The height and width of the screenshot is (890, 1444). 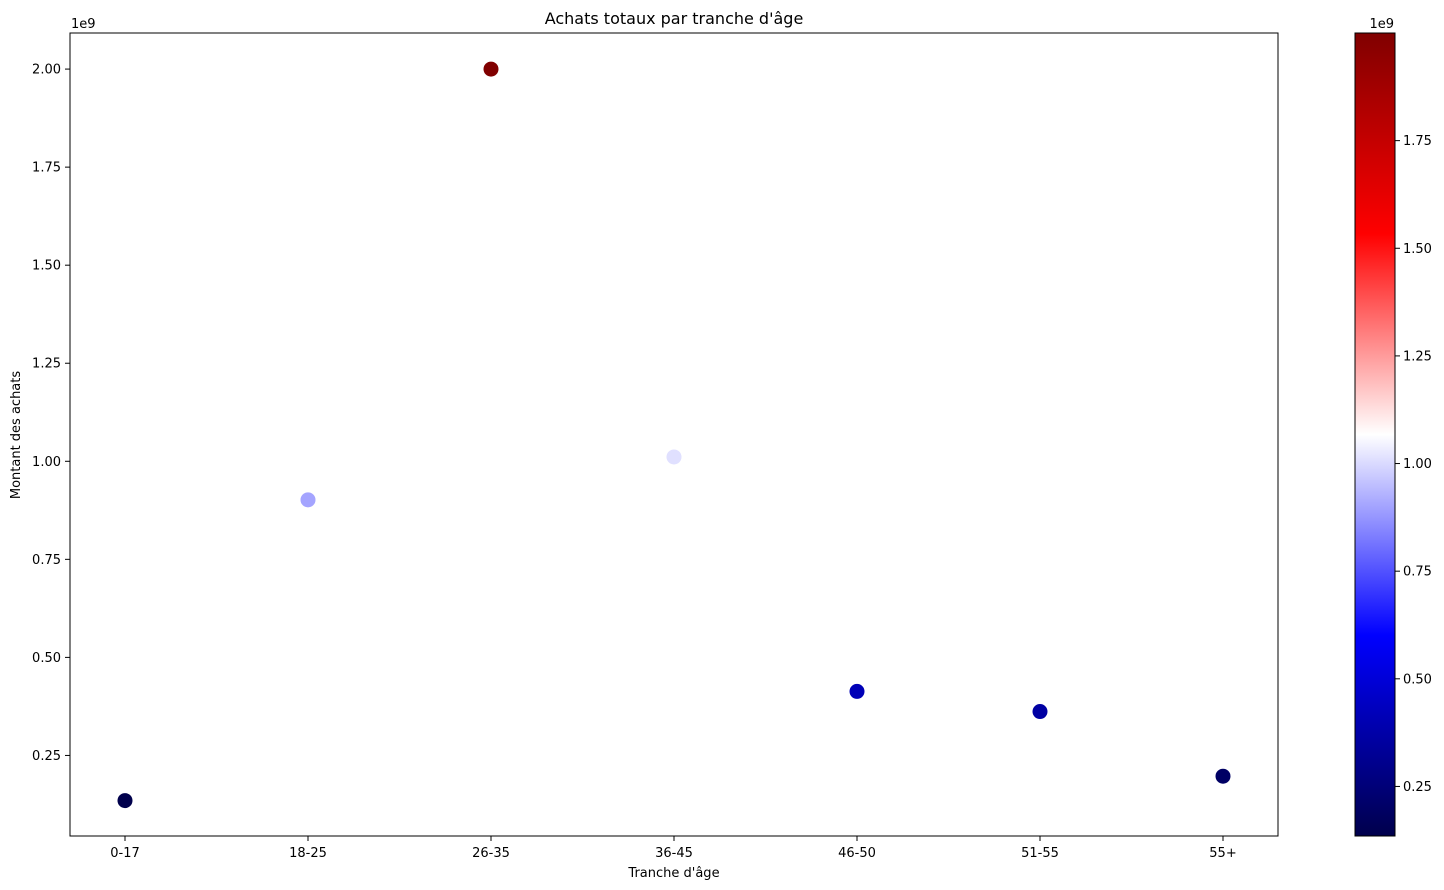 I want to click on colorbar-tick-label: 1.00, so click(x=1417, y=464).